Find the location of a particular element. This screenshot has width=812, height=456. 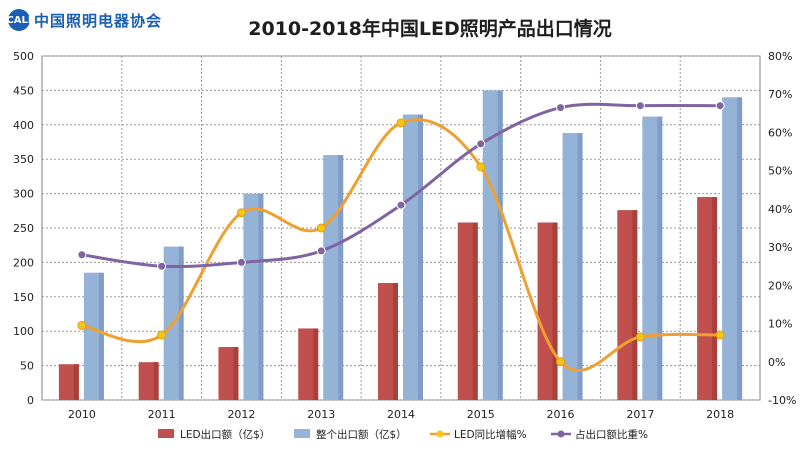

x-tick-label: 2014 is located at coordinates (401, 414).